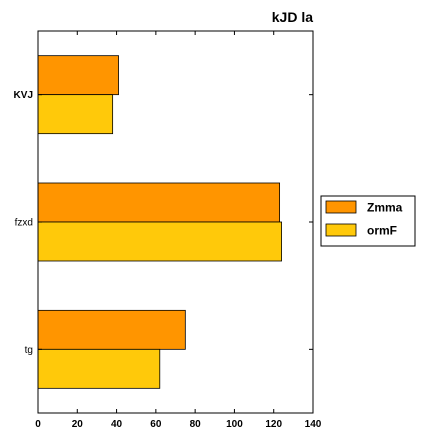  What do you see at coordinates (75, 114) in the screenshot?
I see `bar-KVJ-ormF` at bounding box center [75, 114].